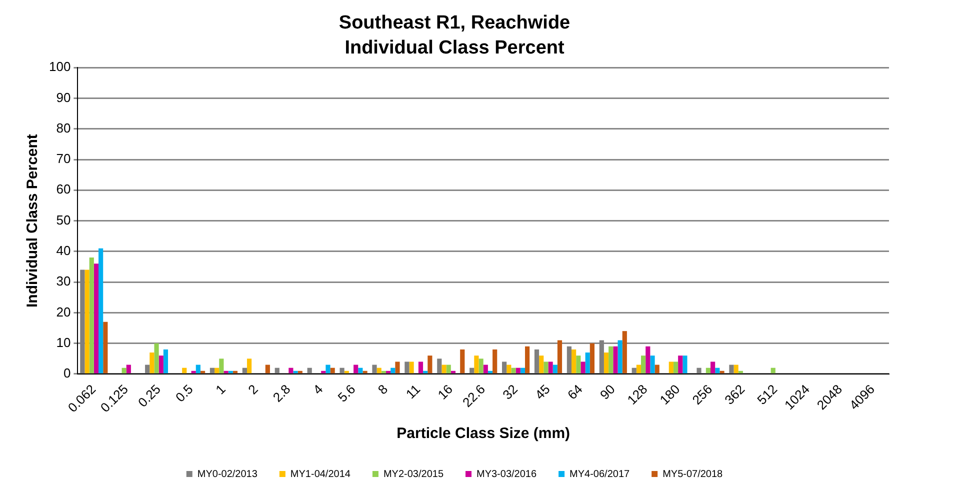 Image resolution: width=964 pixels, height=493 pixels. Describe the element at coordinates (63, 97) in the screenshot. I see `y-tick-label: 90` at that location.